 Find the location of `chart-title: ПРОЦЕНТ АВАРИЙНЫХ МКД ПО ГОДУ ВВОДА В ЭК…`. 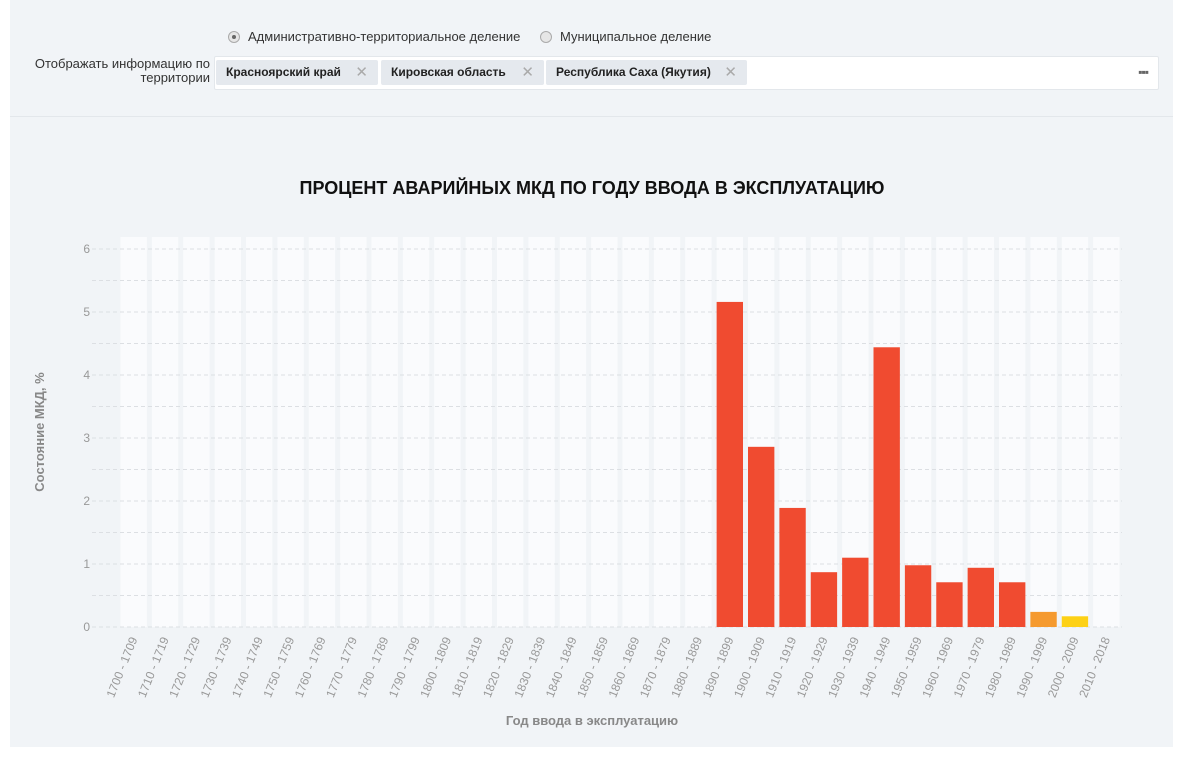

chart-title: ПРОЦЕНТ АВАРИЙНЫХ МКД ПО ГОДУ ВВОДА В ЭК… is located at coordinates (592, 187).